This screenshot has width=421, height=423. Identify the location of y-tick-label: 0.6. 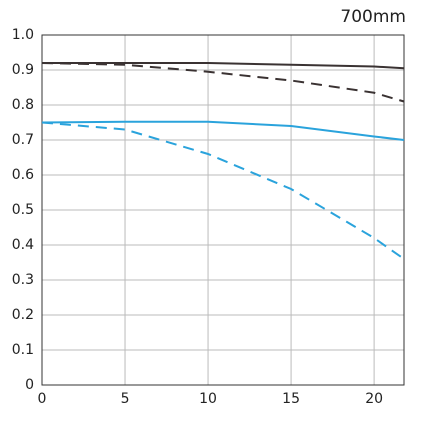
(23, 175).